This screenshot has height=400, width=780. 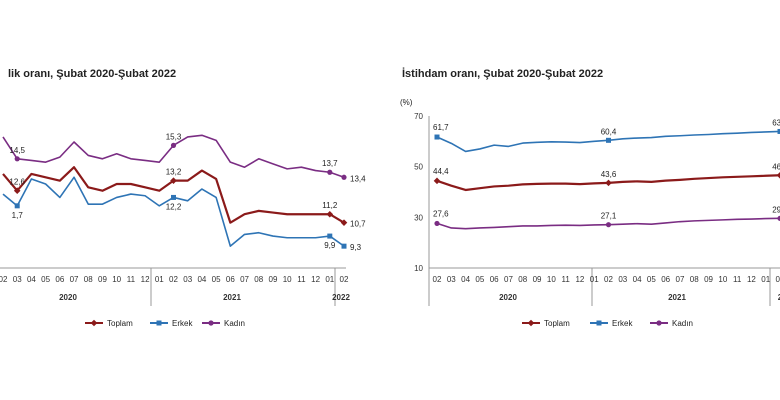 What do you see at coordinates (776, 122) in the screenshot?
I see `chart2-data-label: 63,9` at bounding box center [776, 122].